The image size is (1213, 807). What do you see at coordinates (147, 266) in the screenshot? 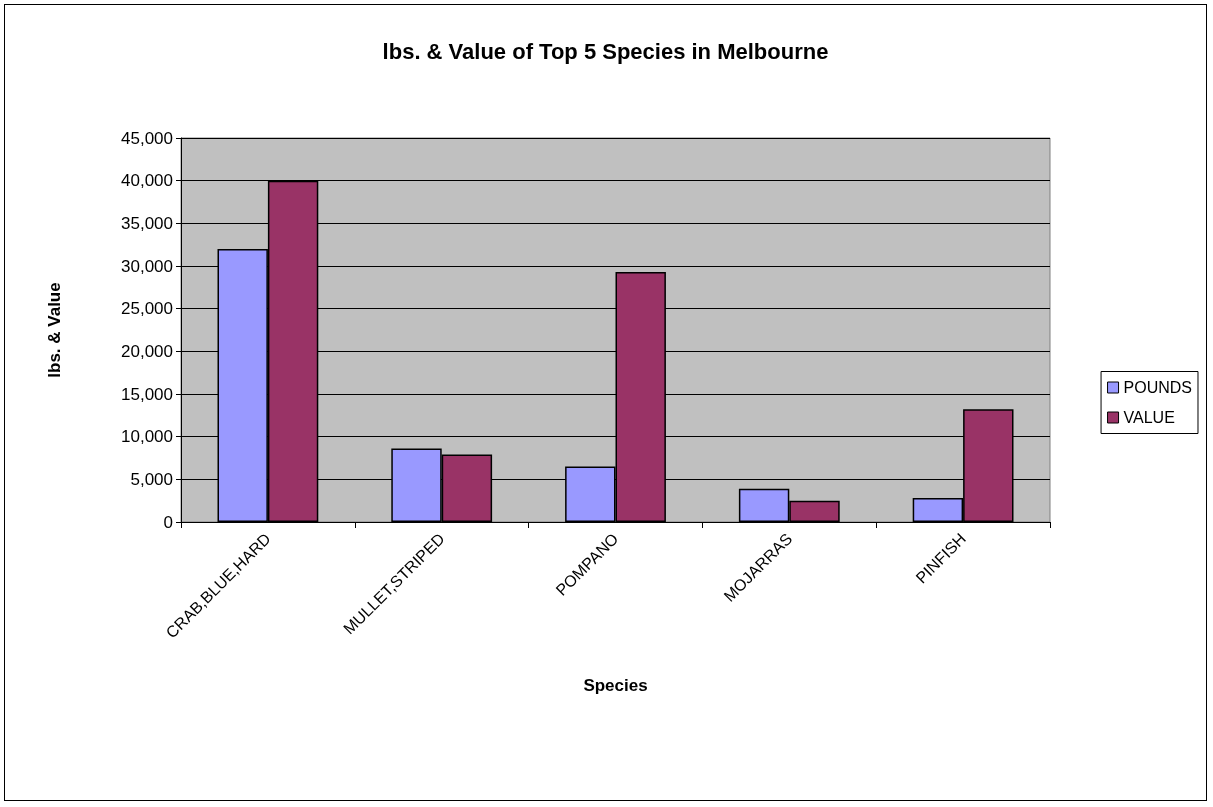
I see `y-tick-label: 30,000` at bounding box center [147, 266].